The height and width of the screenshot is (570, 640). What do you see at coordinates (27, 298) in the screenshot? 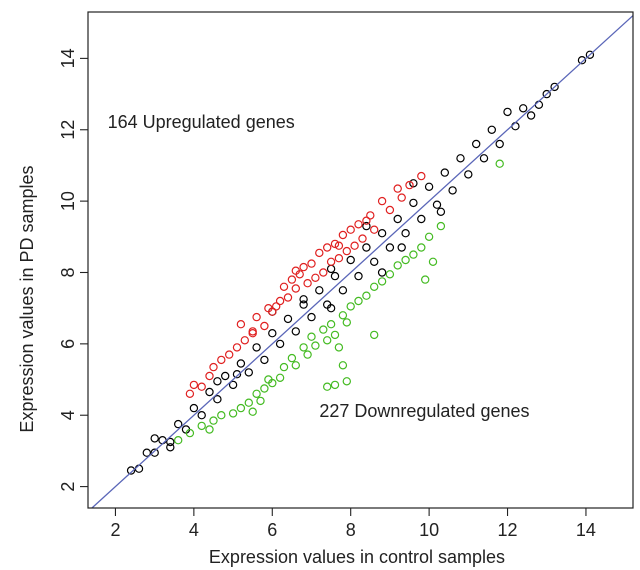
I see `y-axis-label: Expression values in PD samples` at bounding box center [27, 298].